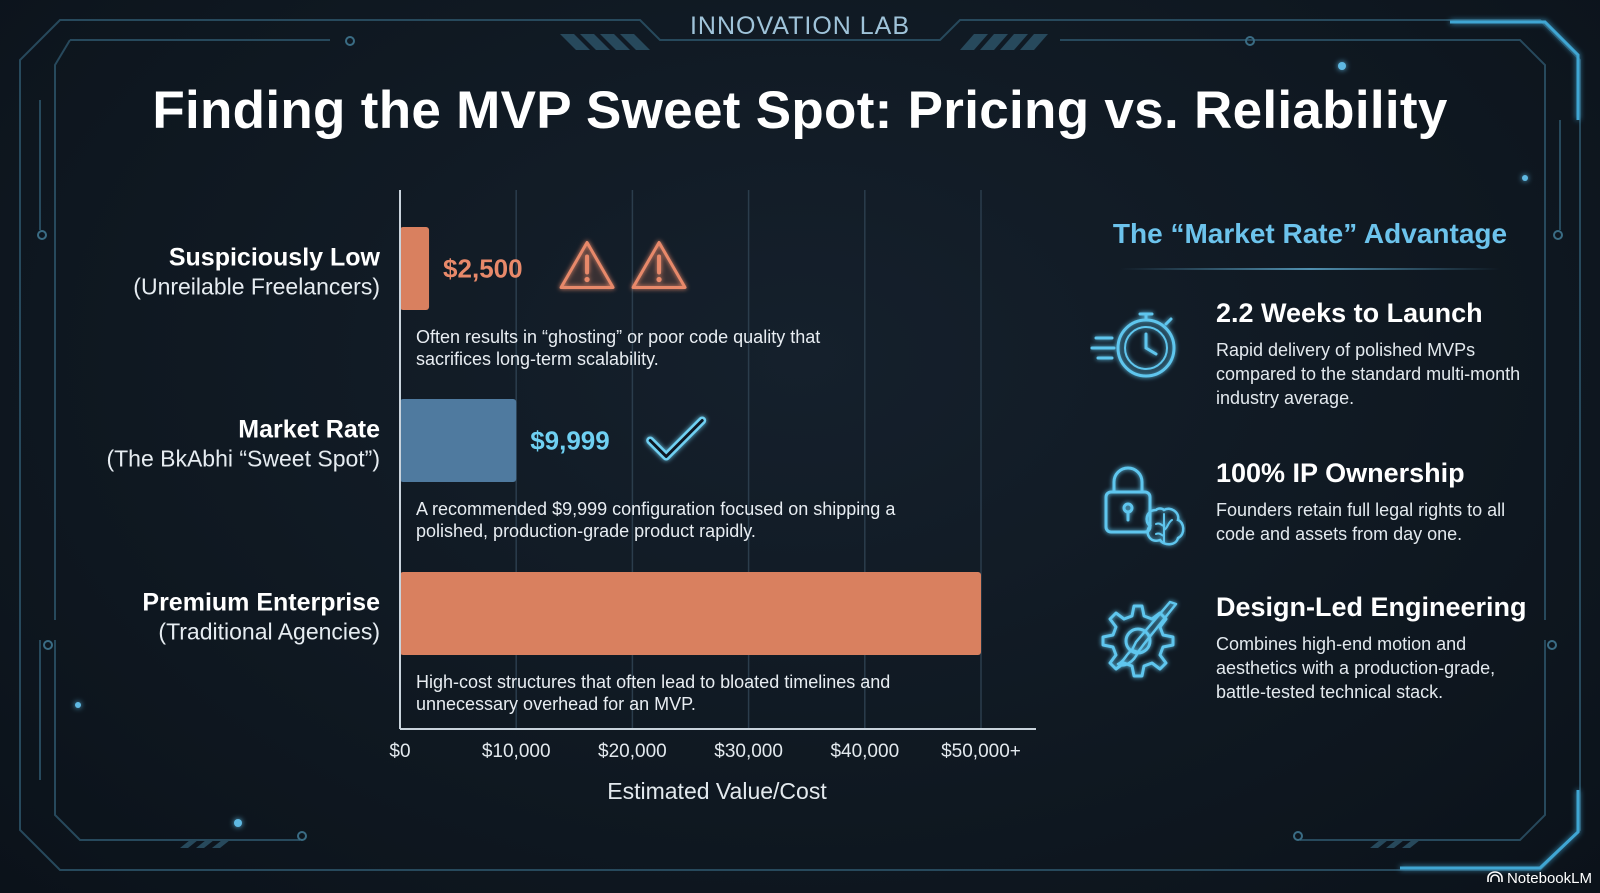 This screenshot has width=1600, height=893. What do you see at coordinates (275, 258) in the screenshot?
I see `category-title: Suspiciously Low` at bounding box center [275, 258].